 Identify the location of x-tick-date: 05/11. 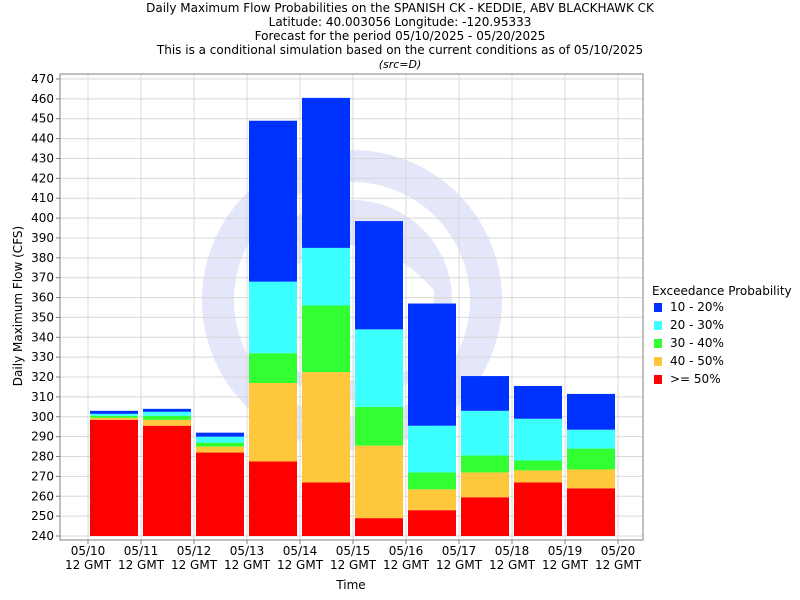
(141, 551).